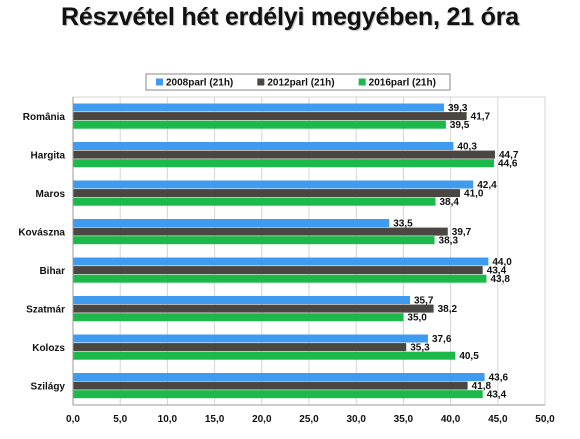 The width and height of the screenshot is (580, 439). What do you see at coordinates (448, 309) in the screenshot?
I see `data-label: 38,2` at bounding box center [448, 309].